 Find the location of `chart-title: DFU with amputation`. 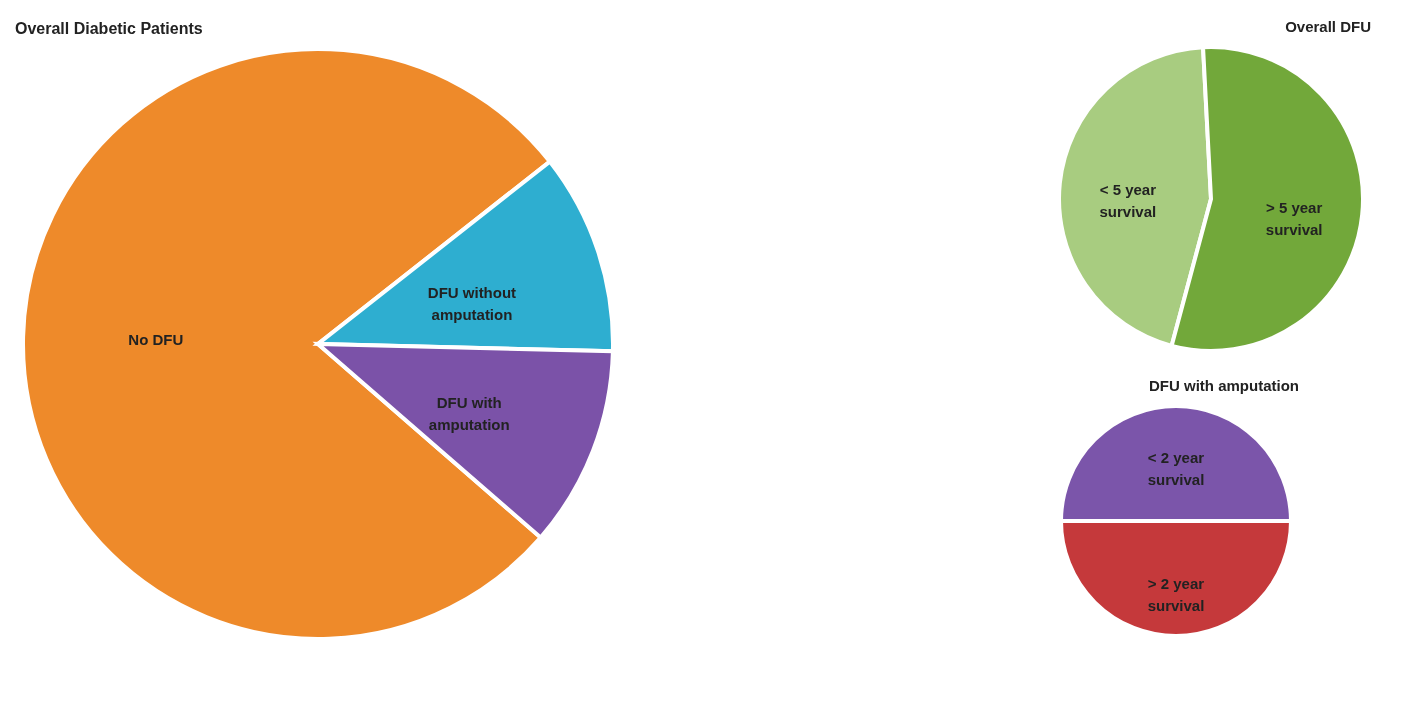

chart-title: DFU with amputation is located at coordinates (1224, 385).